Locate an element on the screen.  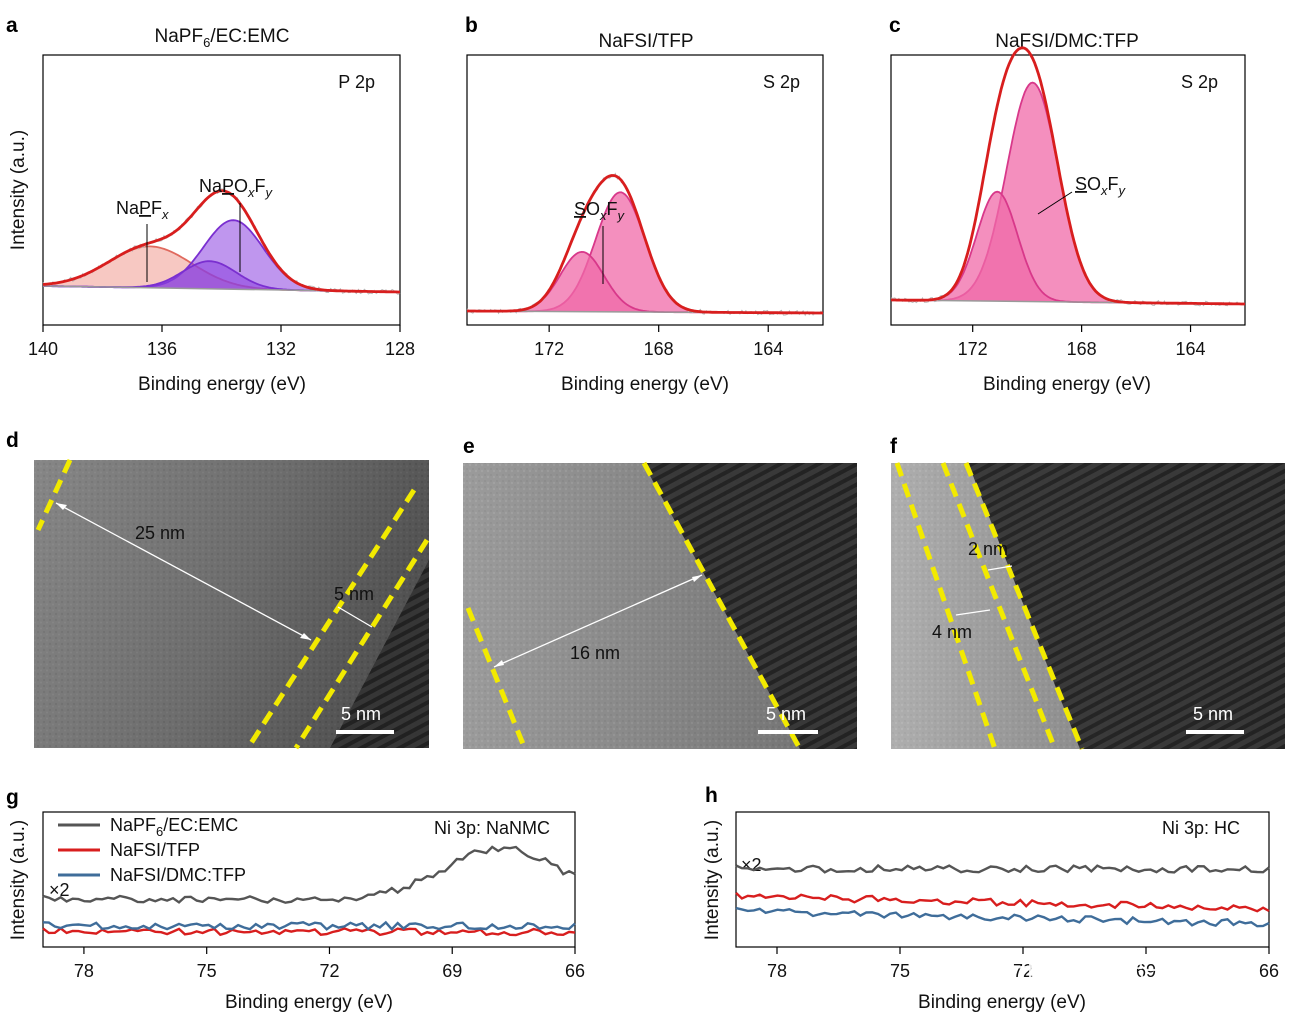
tem-image-d-lattice is located at coordinates (379, 654).